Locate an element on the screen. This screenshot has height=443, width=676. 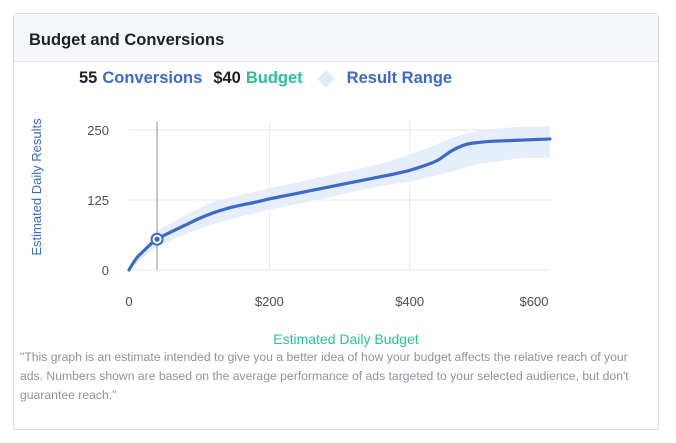
x-axis-label: Estimated Daily Budget is located at coordinates (346, 339).